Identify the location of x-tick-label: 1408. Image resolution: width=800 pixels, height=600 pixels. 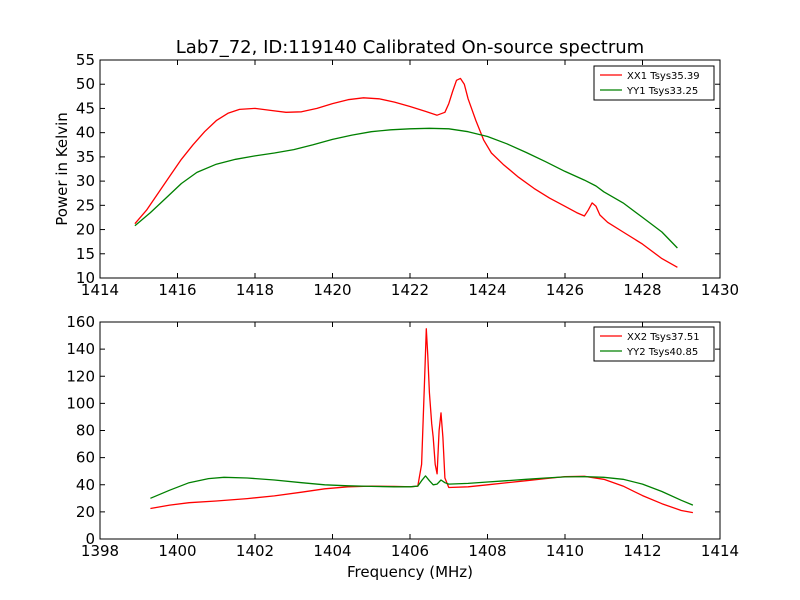
(487, 551).